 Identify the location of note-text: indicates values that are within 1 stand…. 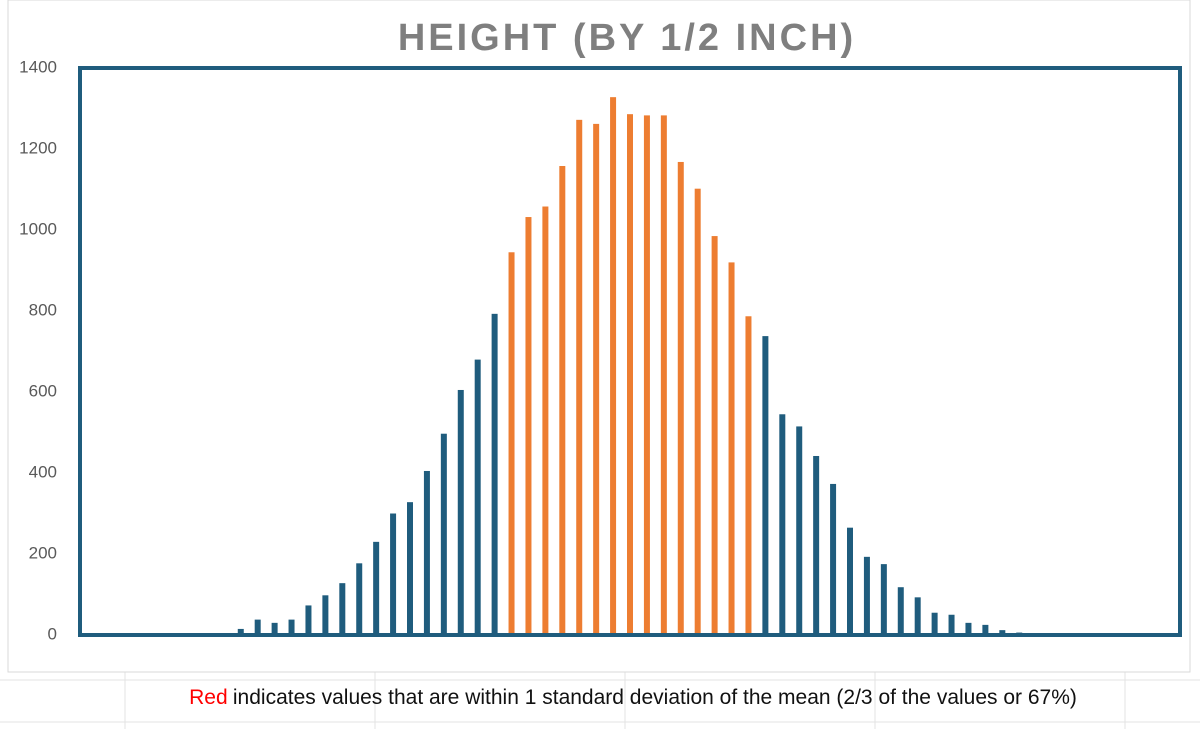
(654, 697).